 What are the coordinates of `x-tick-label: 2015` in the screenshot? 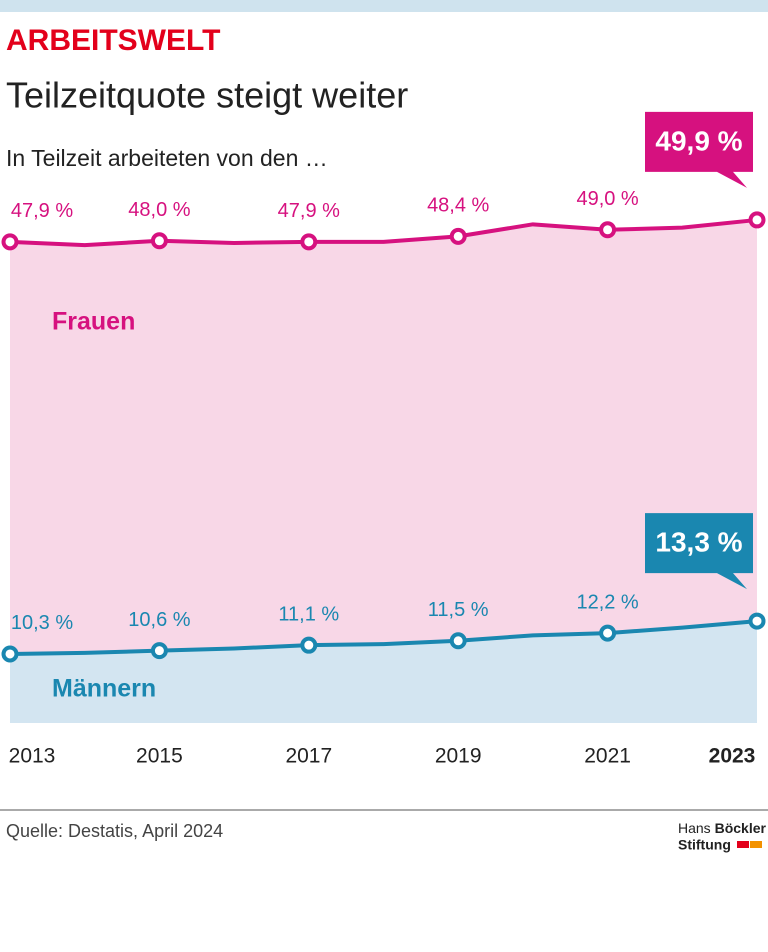 It's located at (159, 756).